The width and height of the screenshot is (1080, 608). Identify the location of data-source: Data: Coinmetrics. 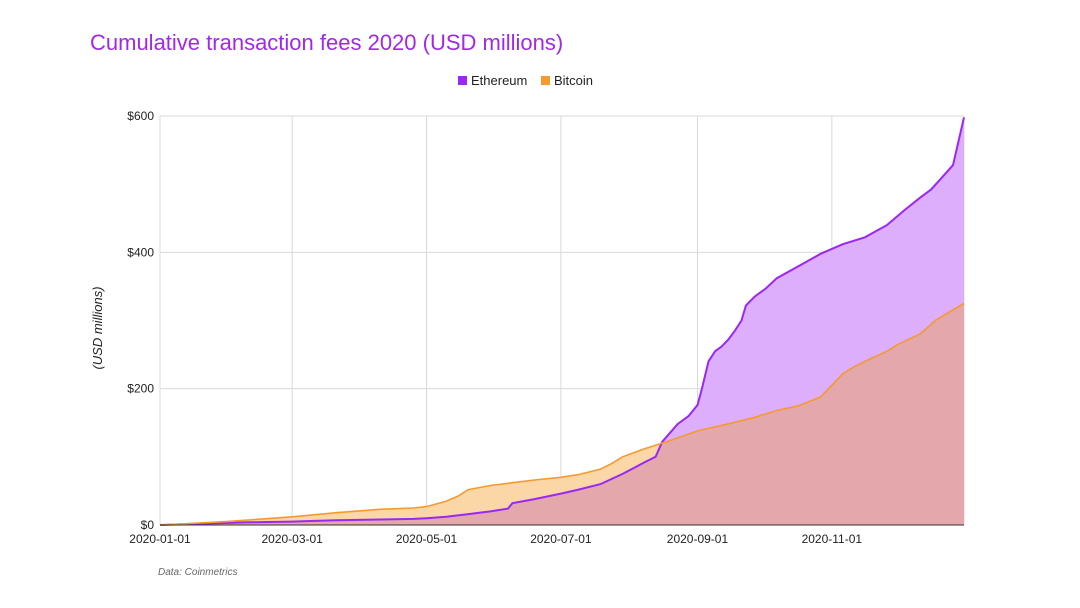
(197, 572).